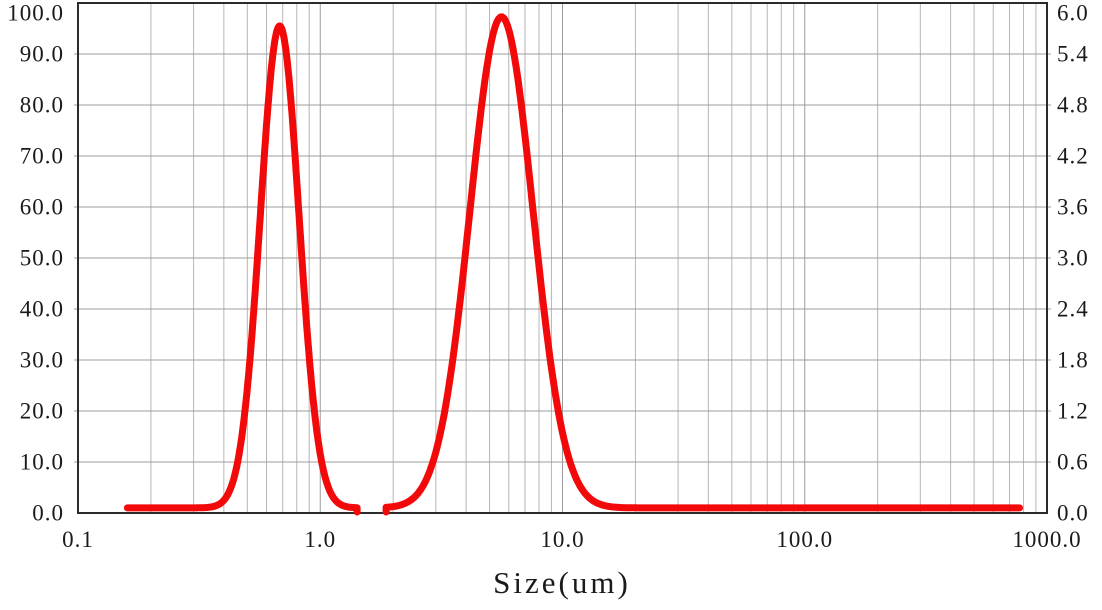  Describe the element at coordinates (1073, 54) in the screenshot. I see `y-right-tick-label: 5.4` at that location.